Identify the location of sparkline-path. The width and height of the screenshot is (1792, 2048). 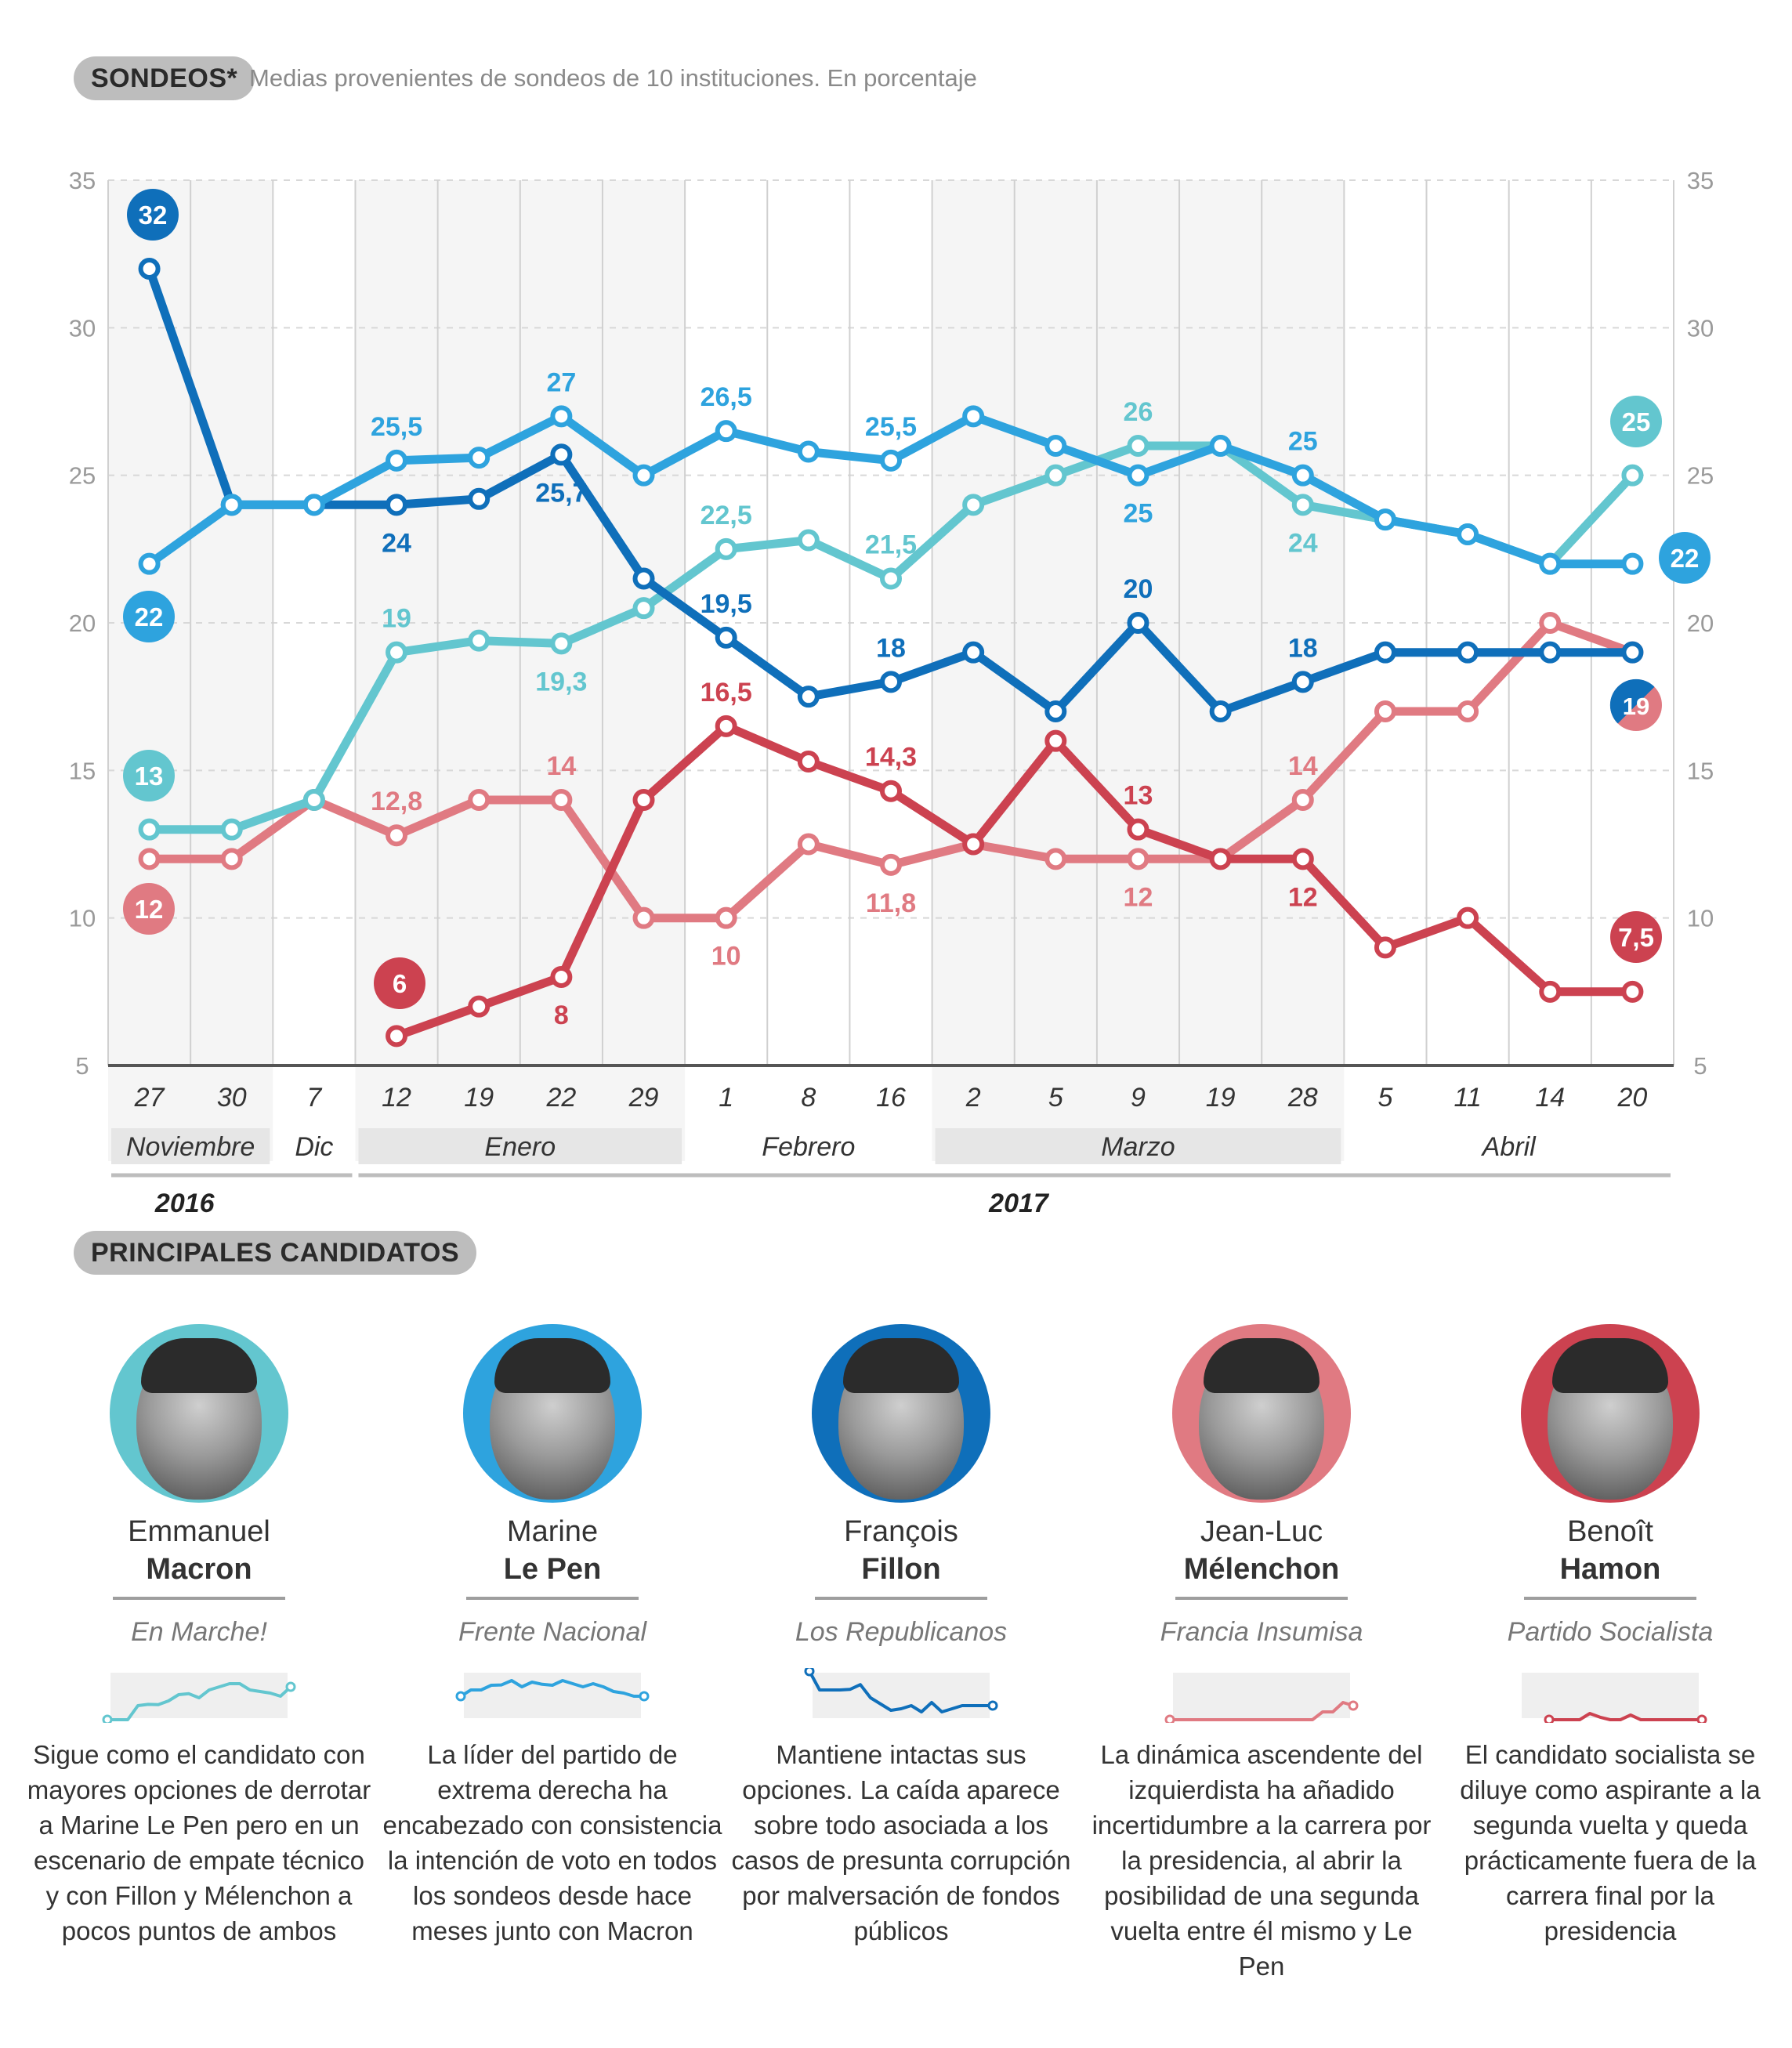
(1626, 1716).